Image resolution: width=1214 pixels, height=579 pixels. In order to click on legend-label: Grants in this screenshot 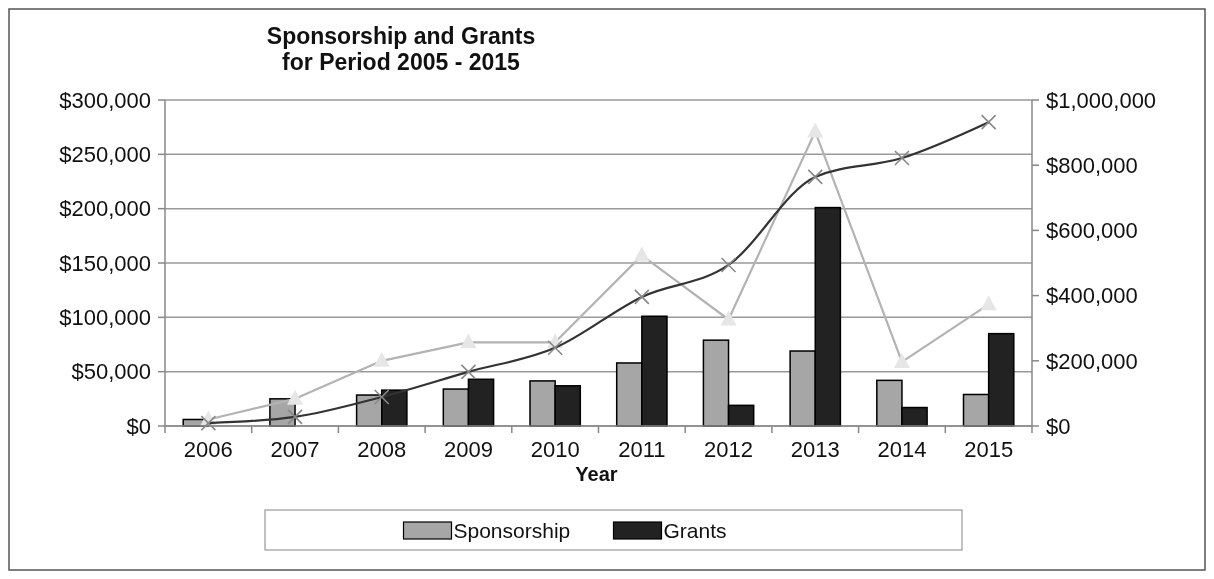, I will do `click(695, 531)`.